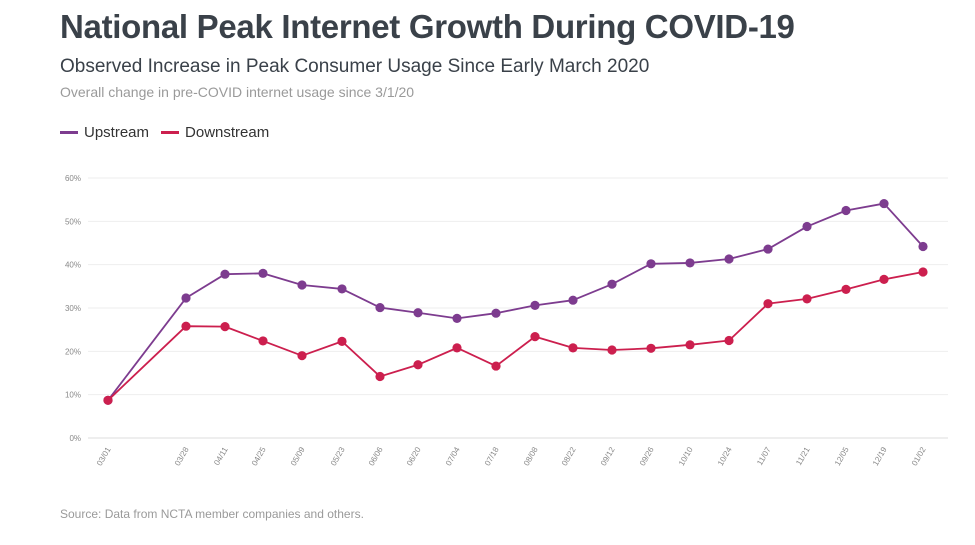 The image size is (975, 545). What do you see at coordinates (73, 178) in the screenshot?
I see `y-tick-label: 60%` at bounding box center [73, 178].